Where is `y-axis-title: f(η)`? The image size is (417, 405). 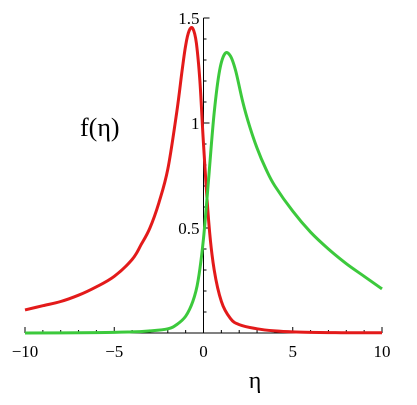
y-axis-title: f(η) is located at coordinates (100, 127).